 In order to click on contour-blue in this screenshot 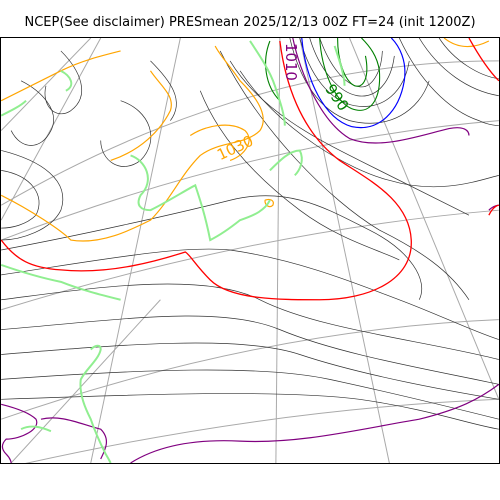, I will do `click(353, 83)`.